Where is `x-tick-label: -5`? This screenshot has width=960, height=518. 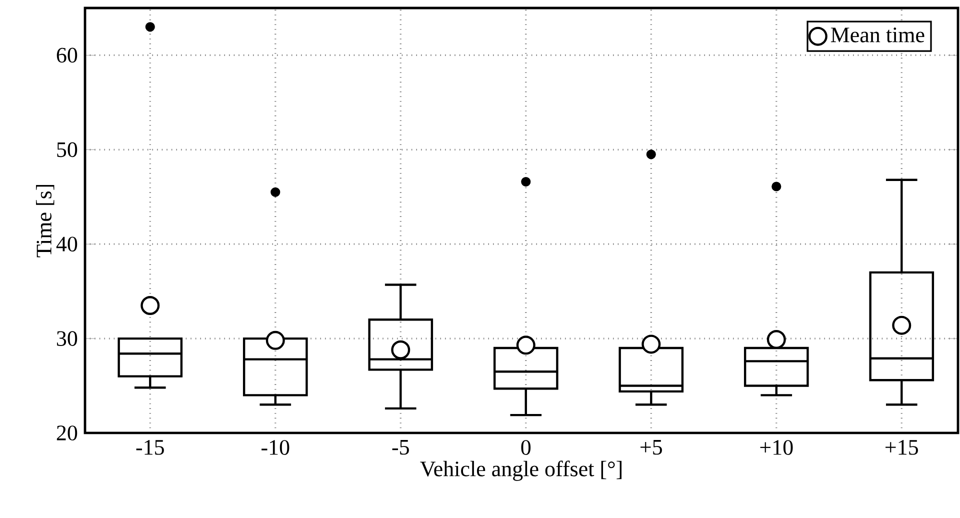 x-tick-label: -5 is located at coordinates (400, 447).